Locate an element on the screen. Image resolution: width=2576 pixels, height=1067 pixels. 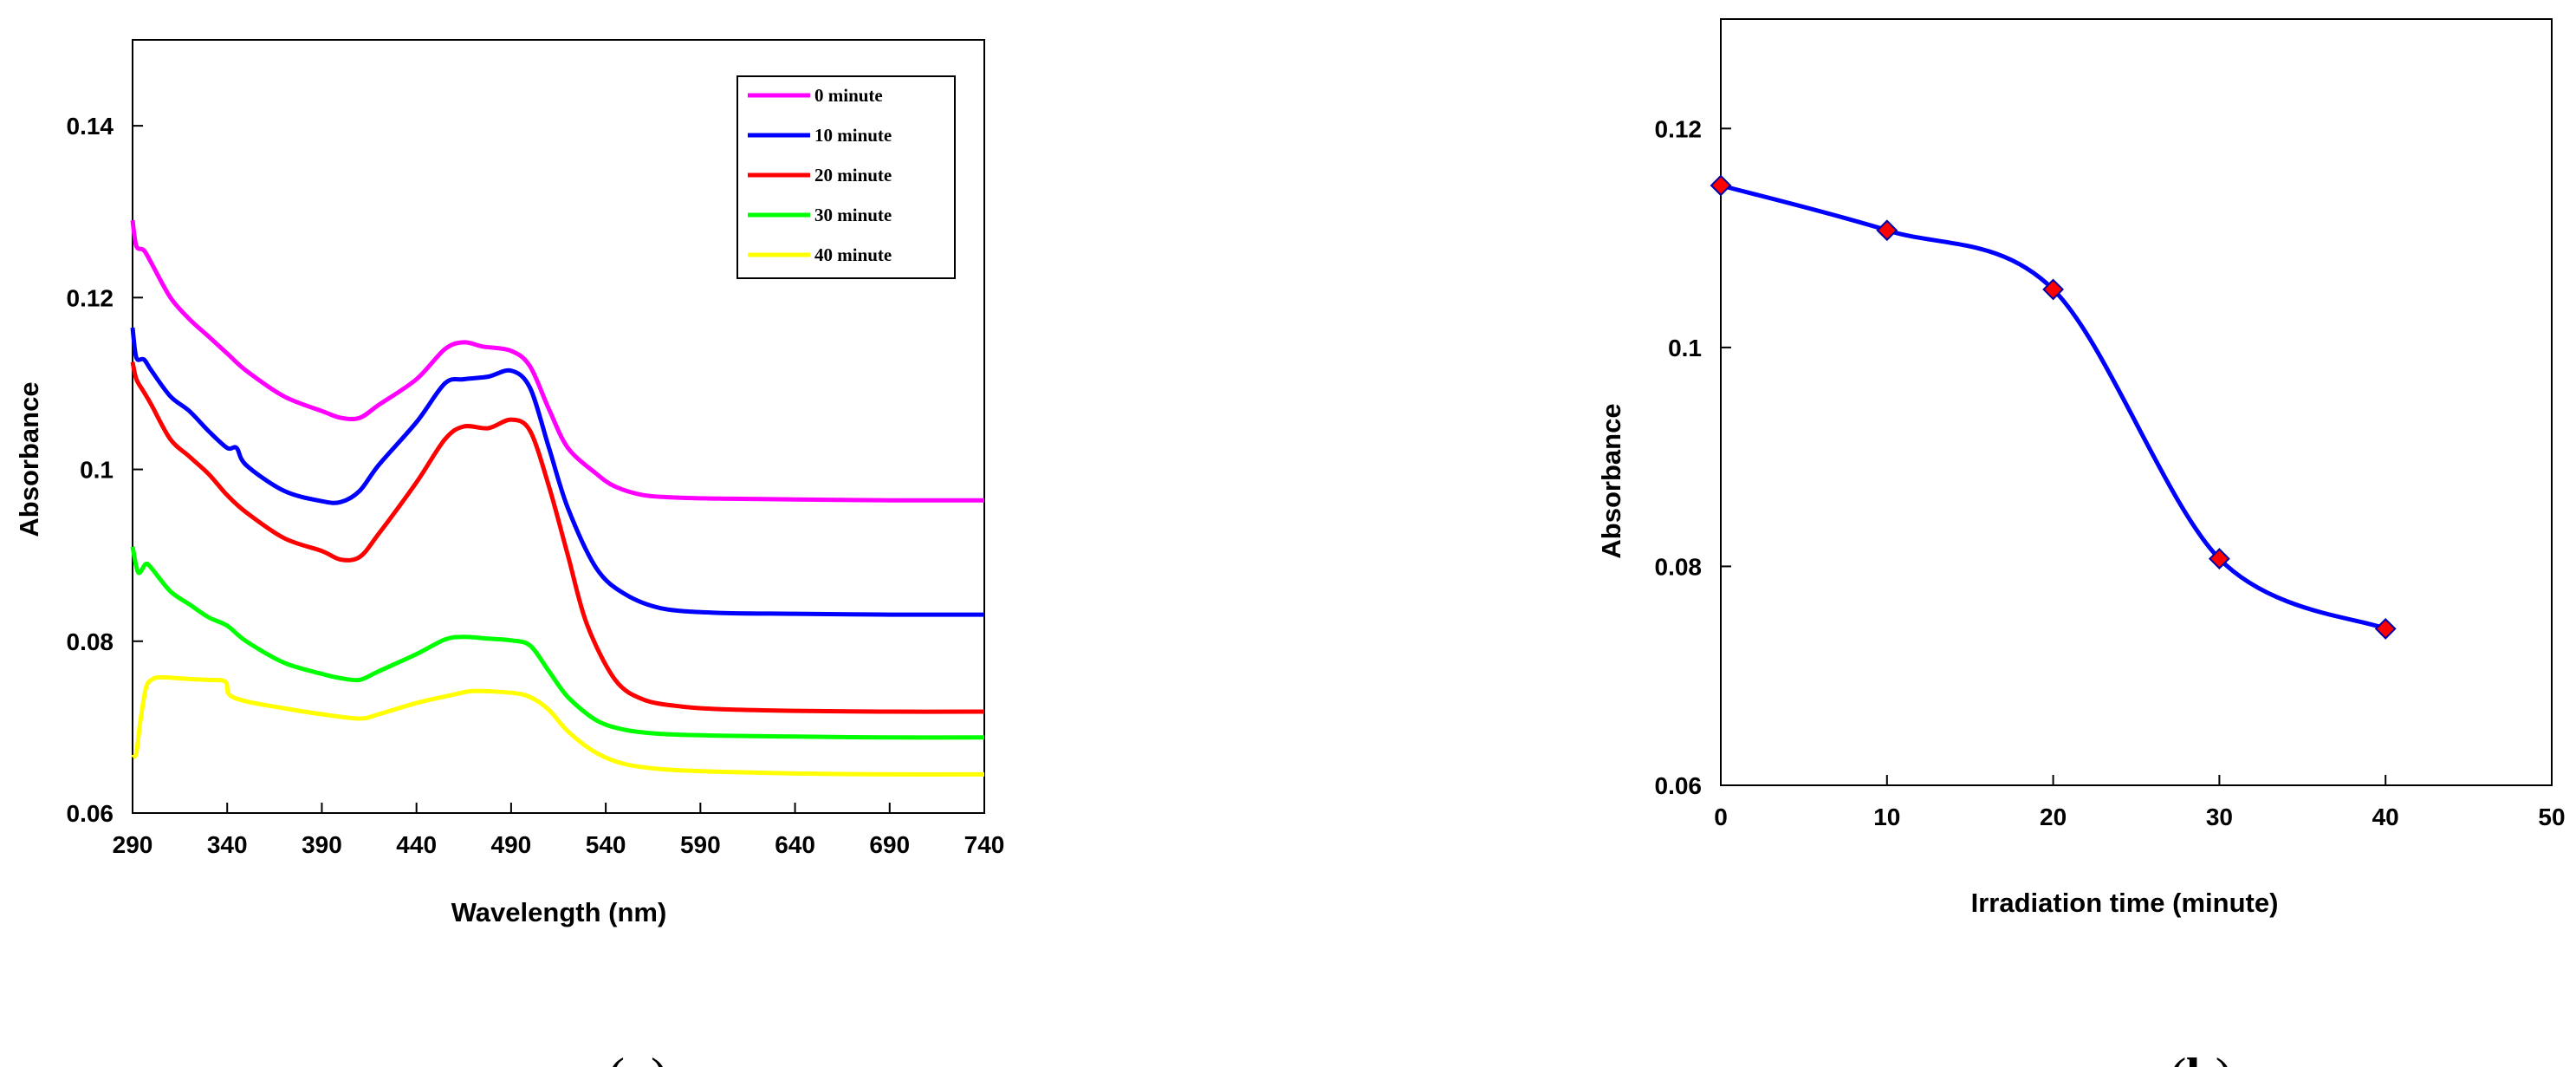
y-axis-ticks-a: 0.06 0.08 0.1 0.12 0.14 is located at coordinates (105, 470).